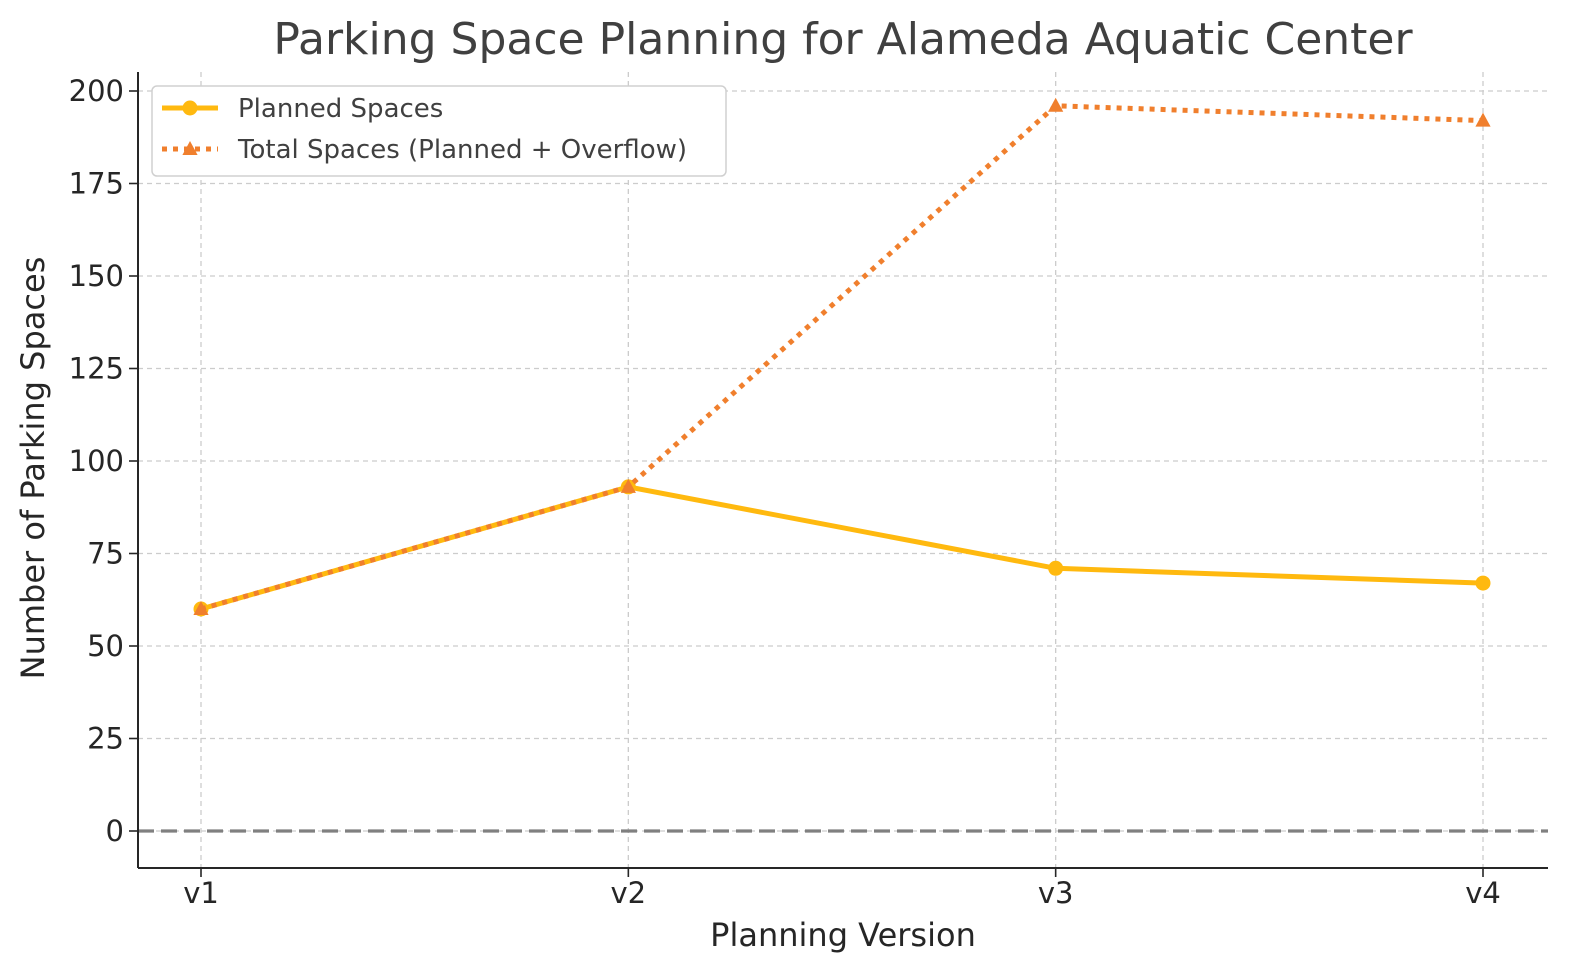 This screenshot has height=980, width=1580. I want to click on x-axis-ticks: v1 v2 v3 v4, so click(842, 889).